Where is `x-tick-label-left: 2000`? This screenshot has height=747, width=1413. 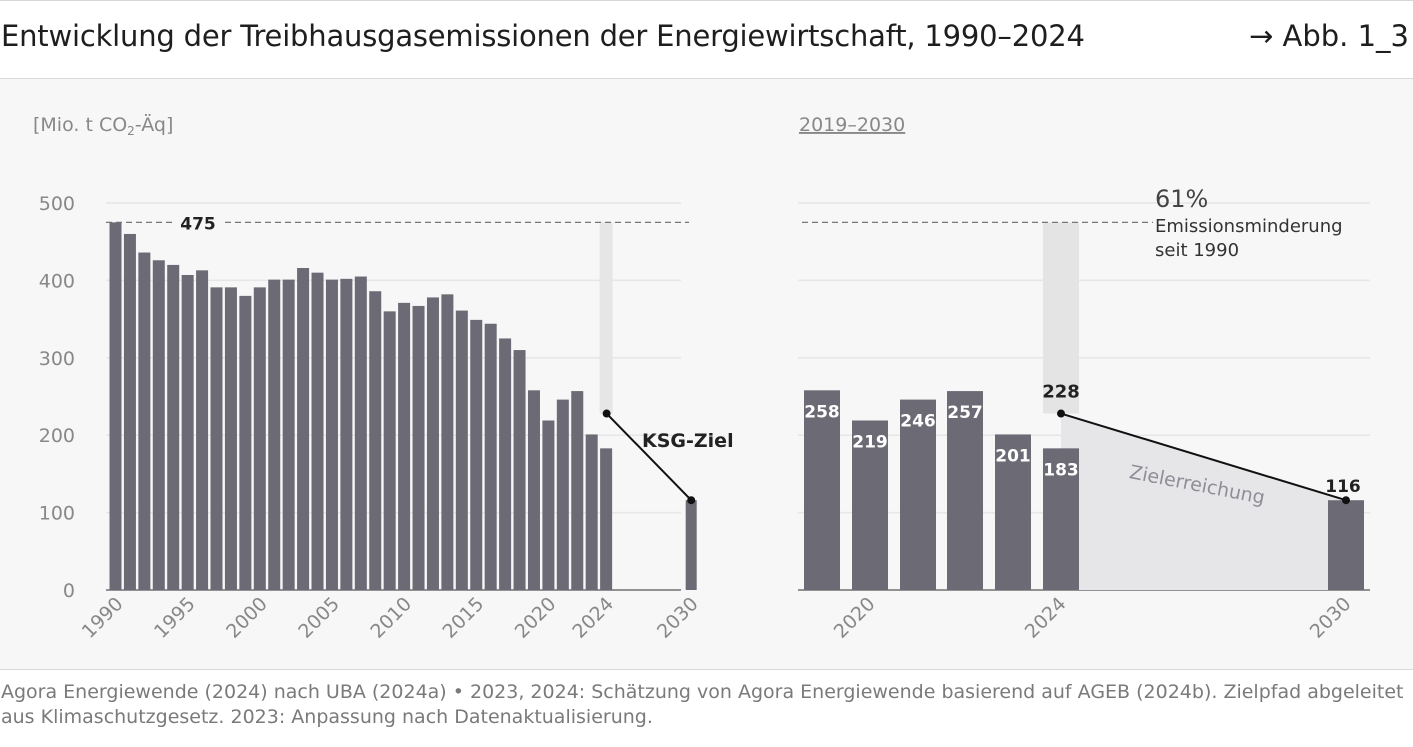 x-tick-label-left: 2000 is located at coordinates (247, 618).